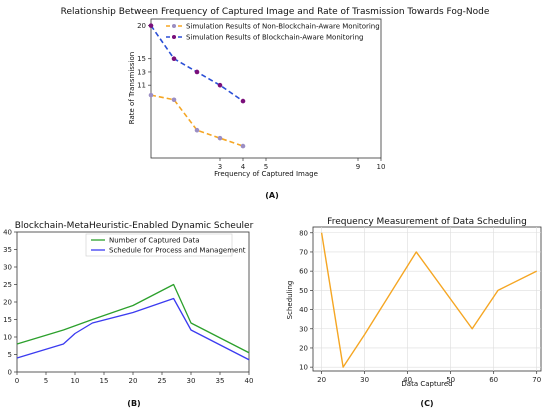 This screenshot has height=411, width=550. I want to click on panel-c-title: Frequency Measurement of Data Scheduling, so click(427, 222).